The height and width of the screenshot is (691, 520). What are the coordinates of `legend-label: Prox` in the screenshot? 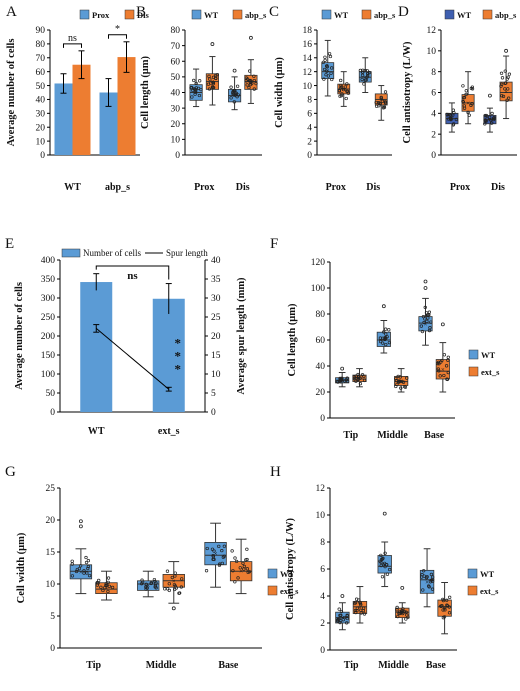 It's located at (101, 15).